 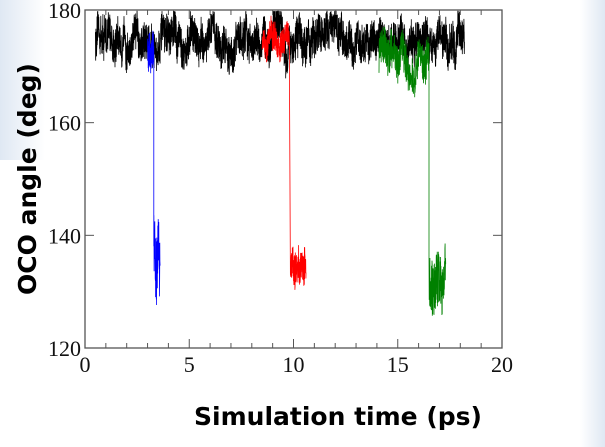 I want to click on background-gradient-left, so click(x=22, y=80).